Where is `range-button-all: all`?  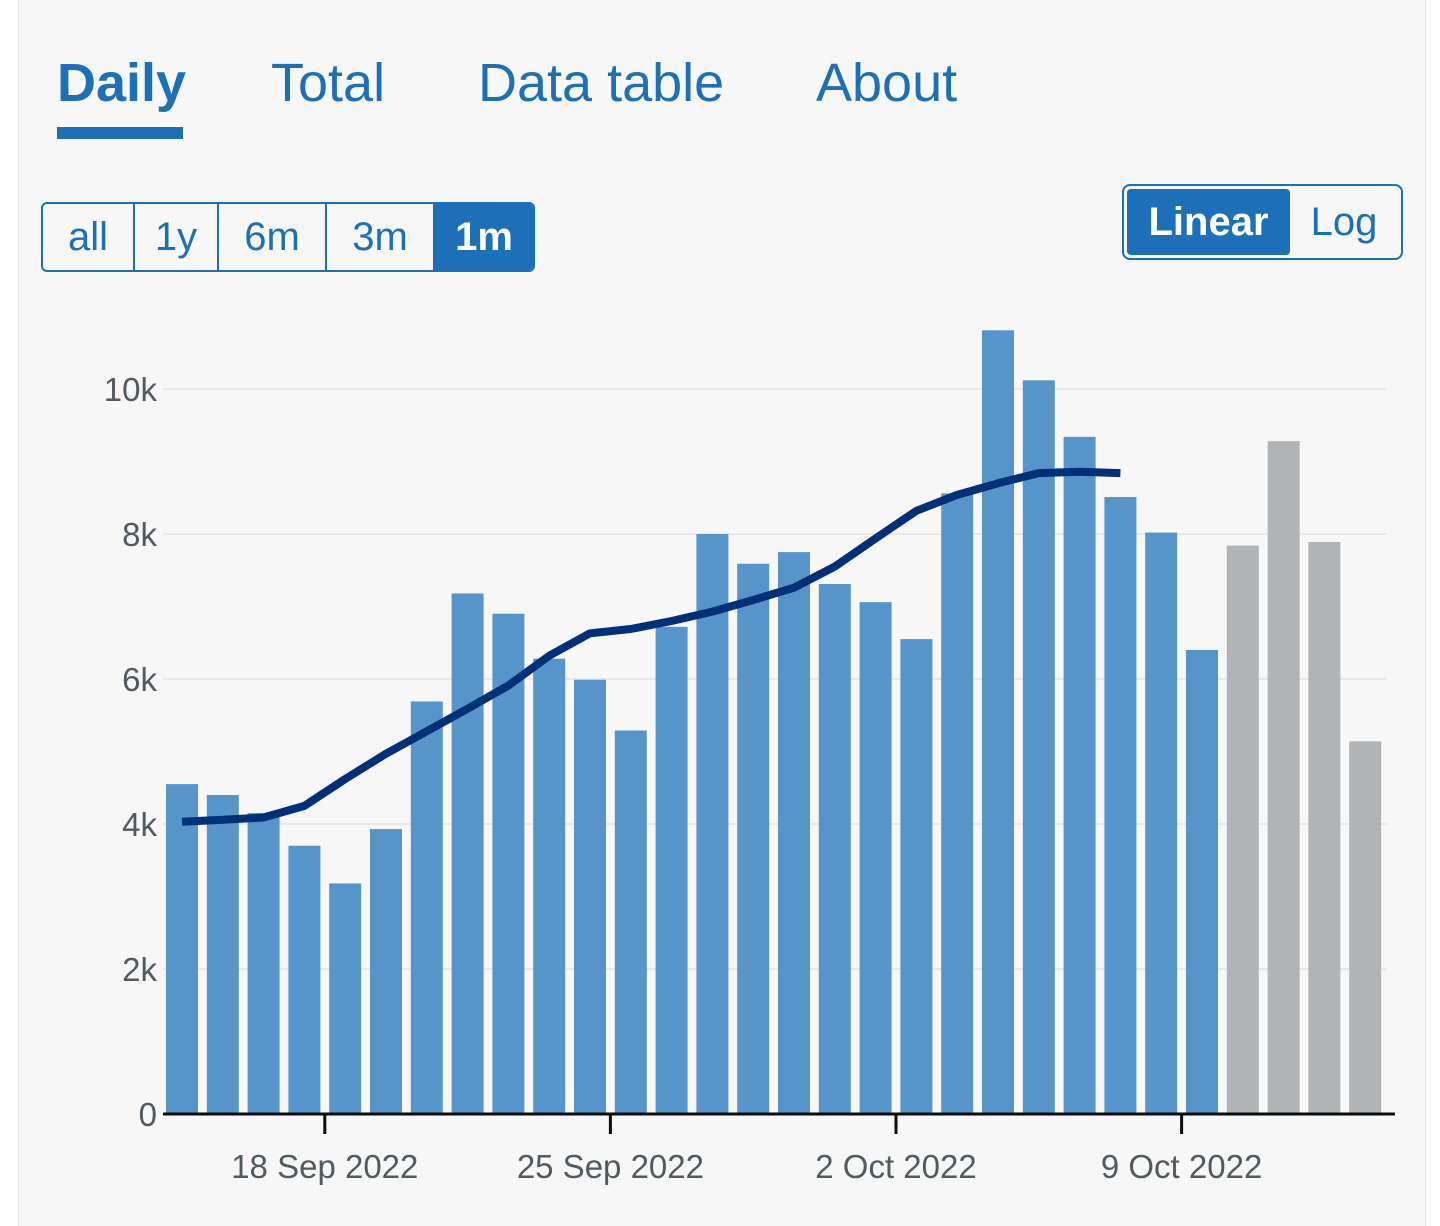
range-button-all: all is located at coordinates (89, 237).